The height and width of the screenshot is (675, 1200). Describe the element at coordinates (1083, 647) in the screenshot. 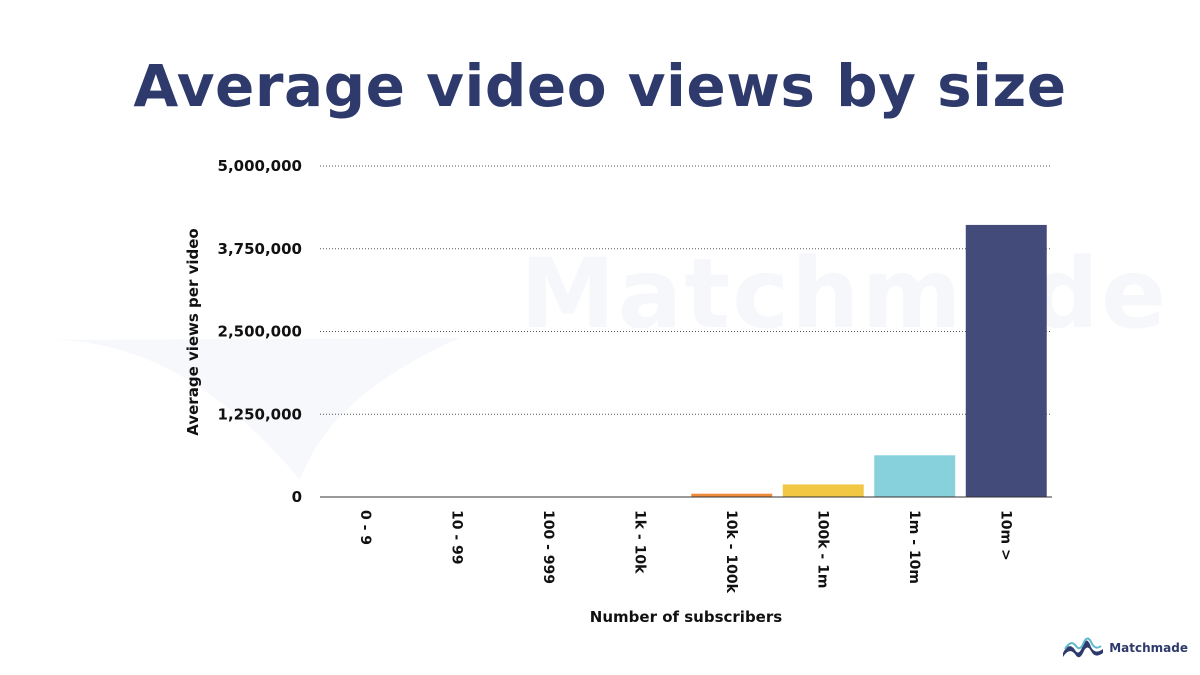

I see `matchmade-logo-icon` at that location.